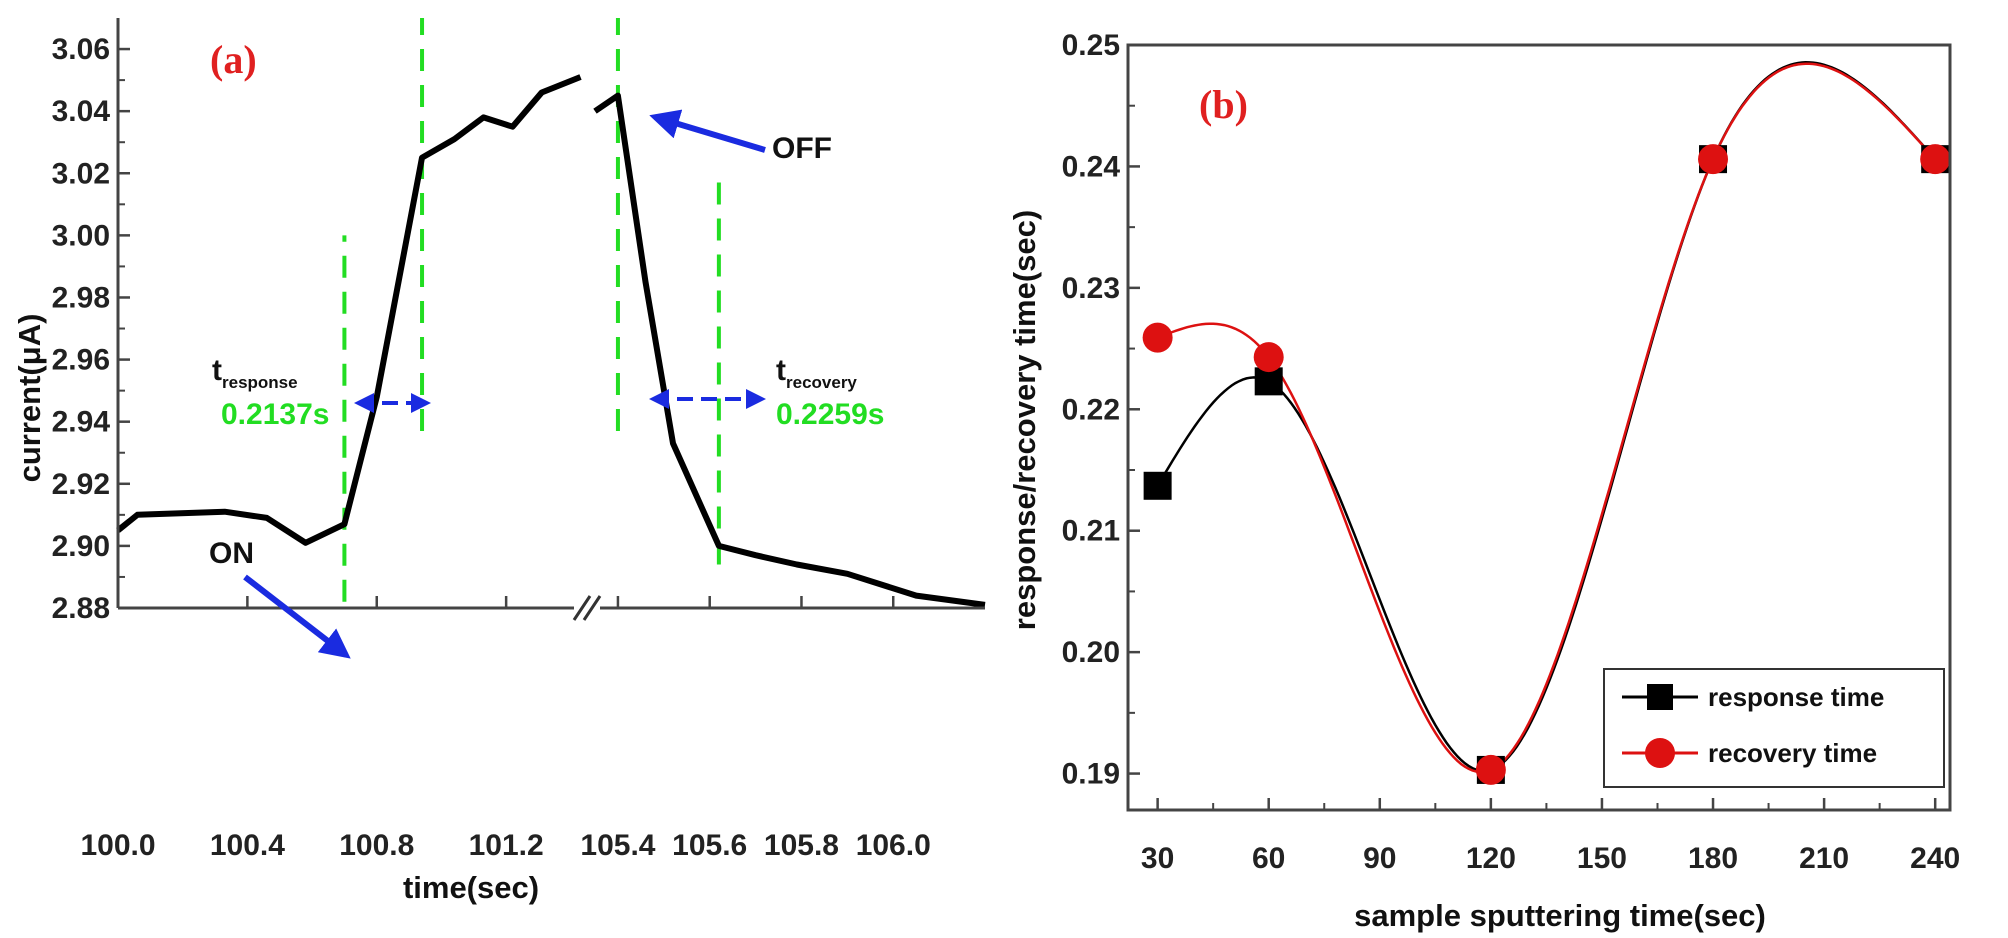 This screenshot has height=938, width=2008. I want to click on a-x-tick-label: 105.4, so click(617, 845).